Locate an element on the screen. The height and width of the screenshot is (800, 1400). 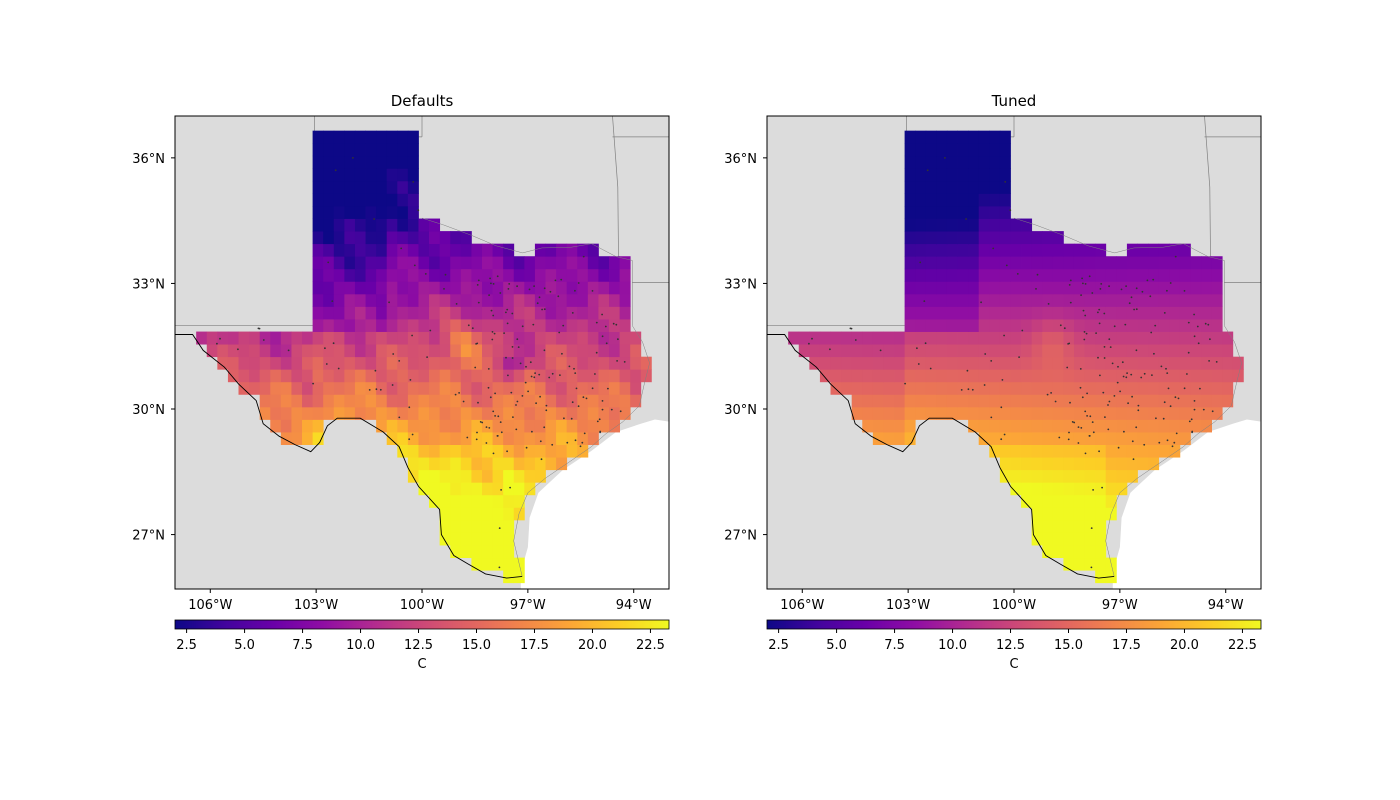
colorbar-tick-label: 17.5 is located at coordinates (534, 645).